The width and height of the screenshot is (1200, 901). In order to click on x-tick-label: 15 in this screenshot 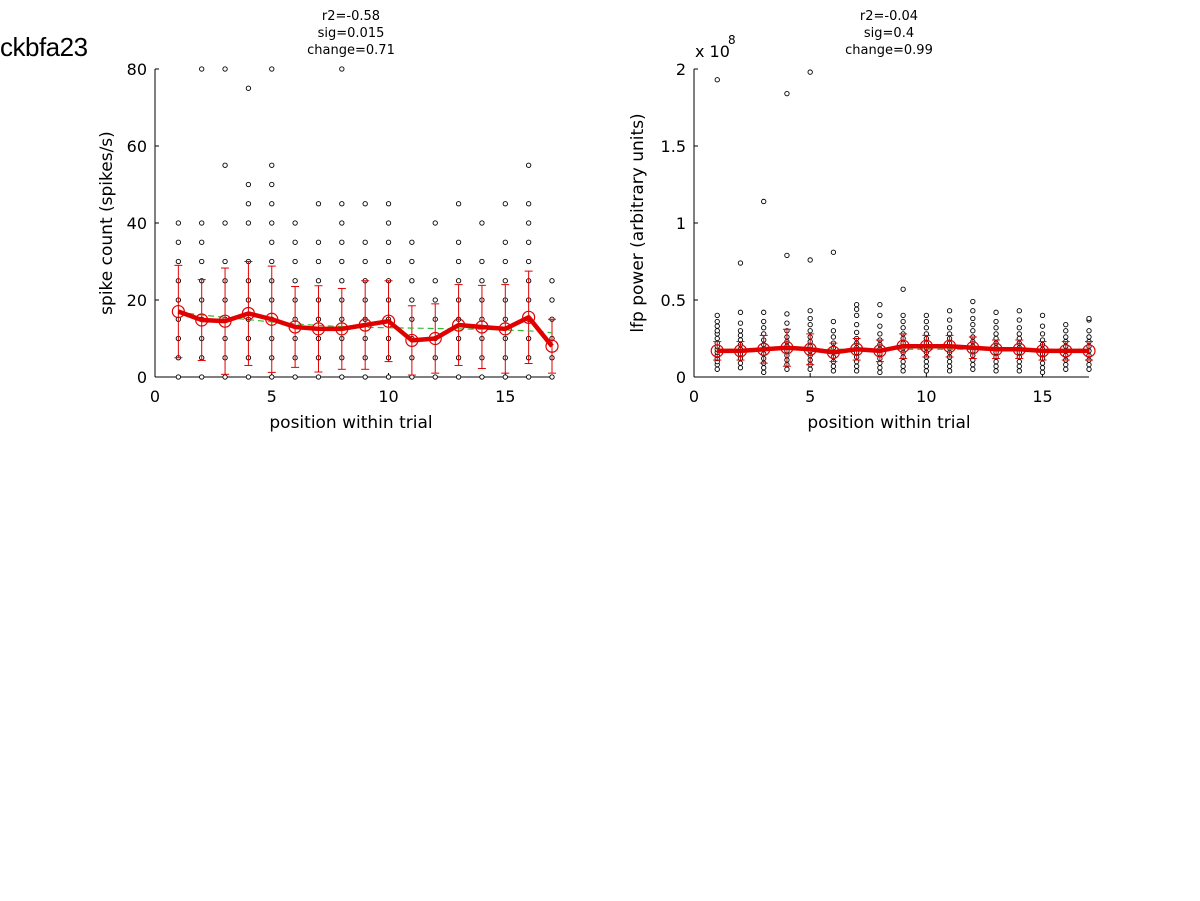, I will do `click(1042, 396)`.